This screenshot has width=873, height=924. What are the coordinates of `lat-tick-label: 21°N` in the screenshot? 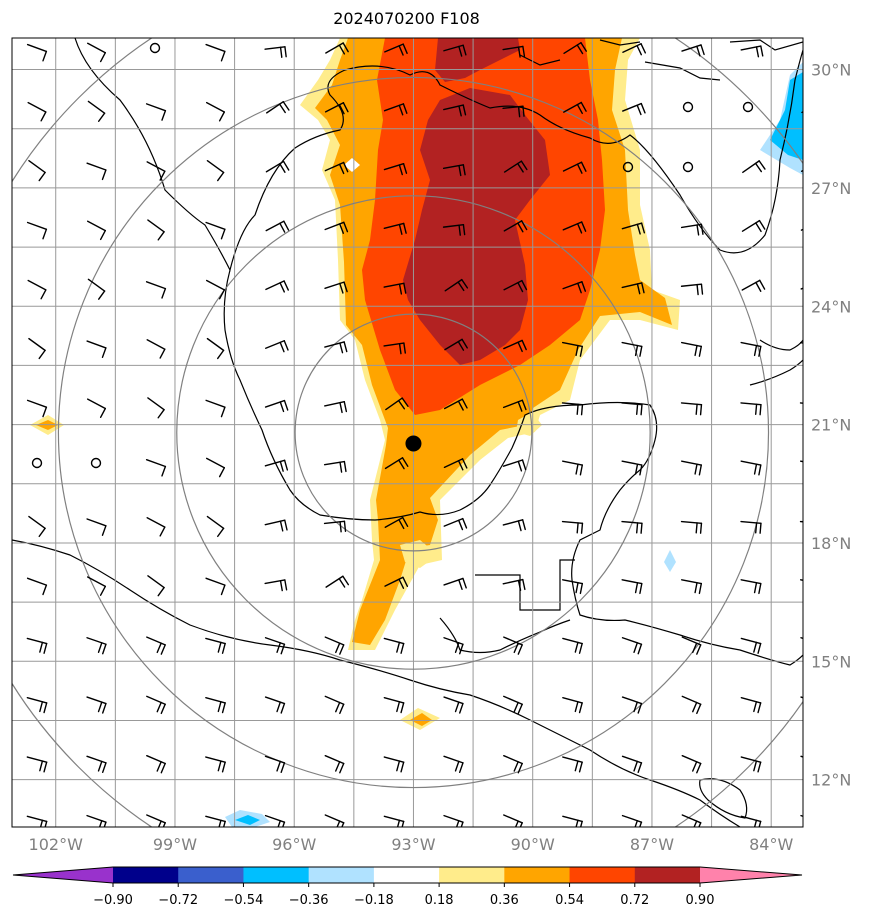 It's located at (831, 425).